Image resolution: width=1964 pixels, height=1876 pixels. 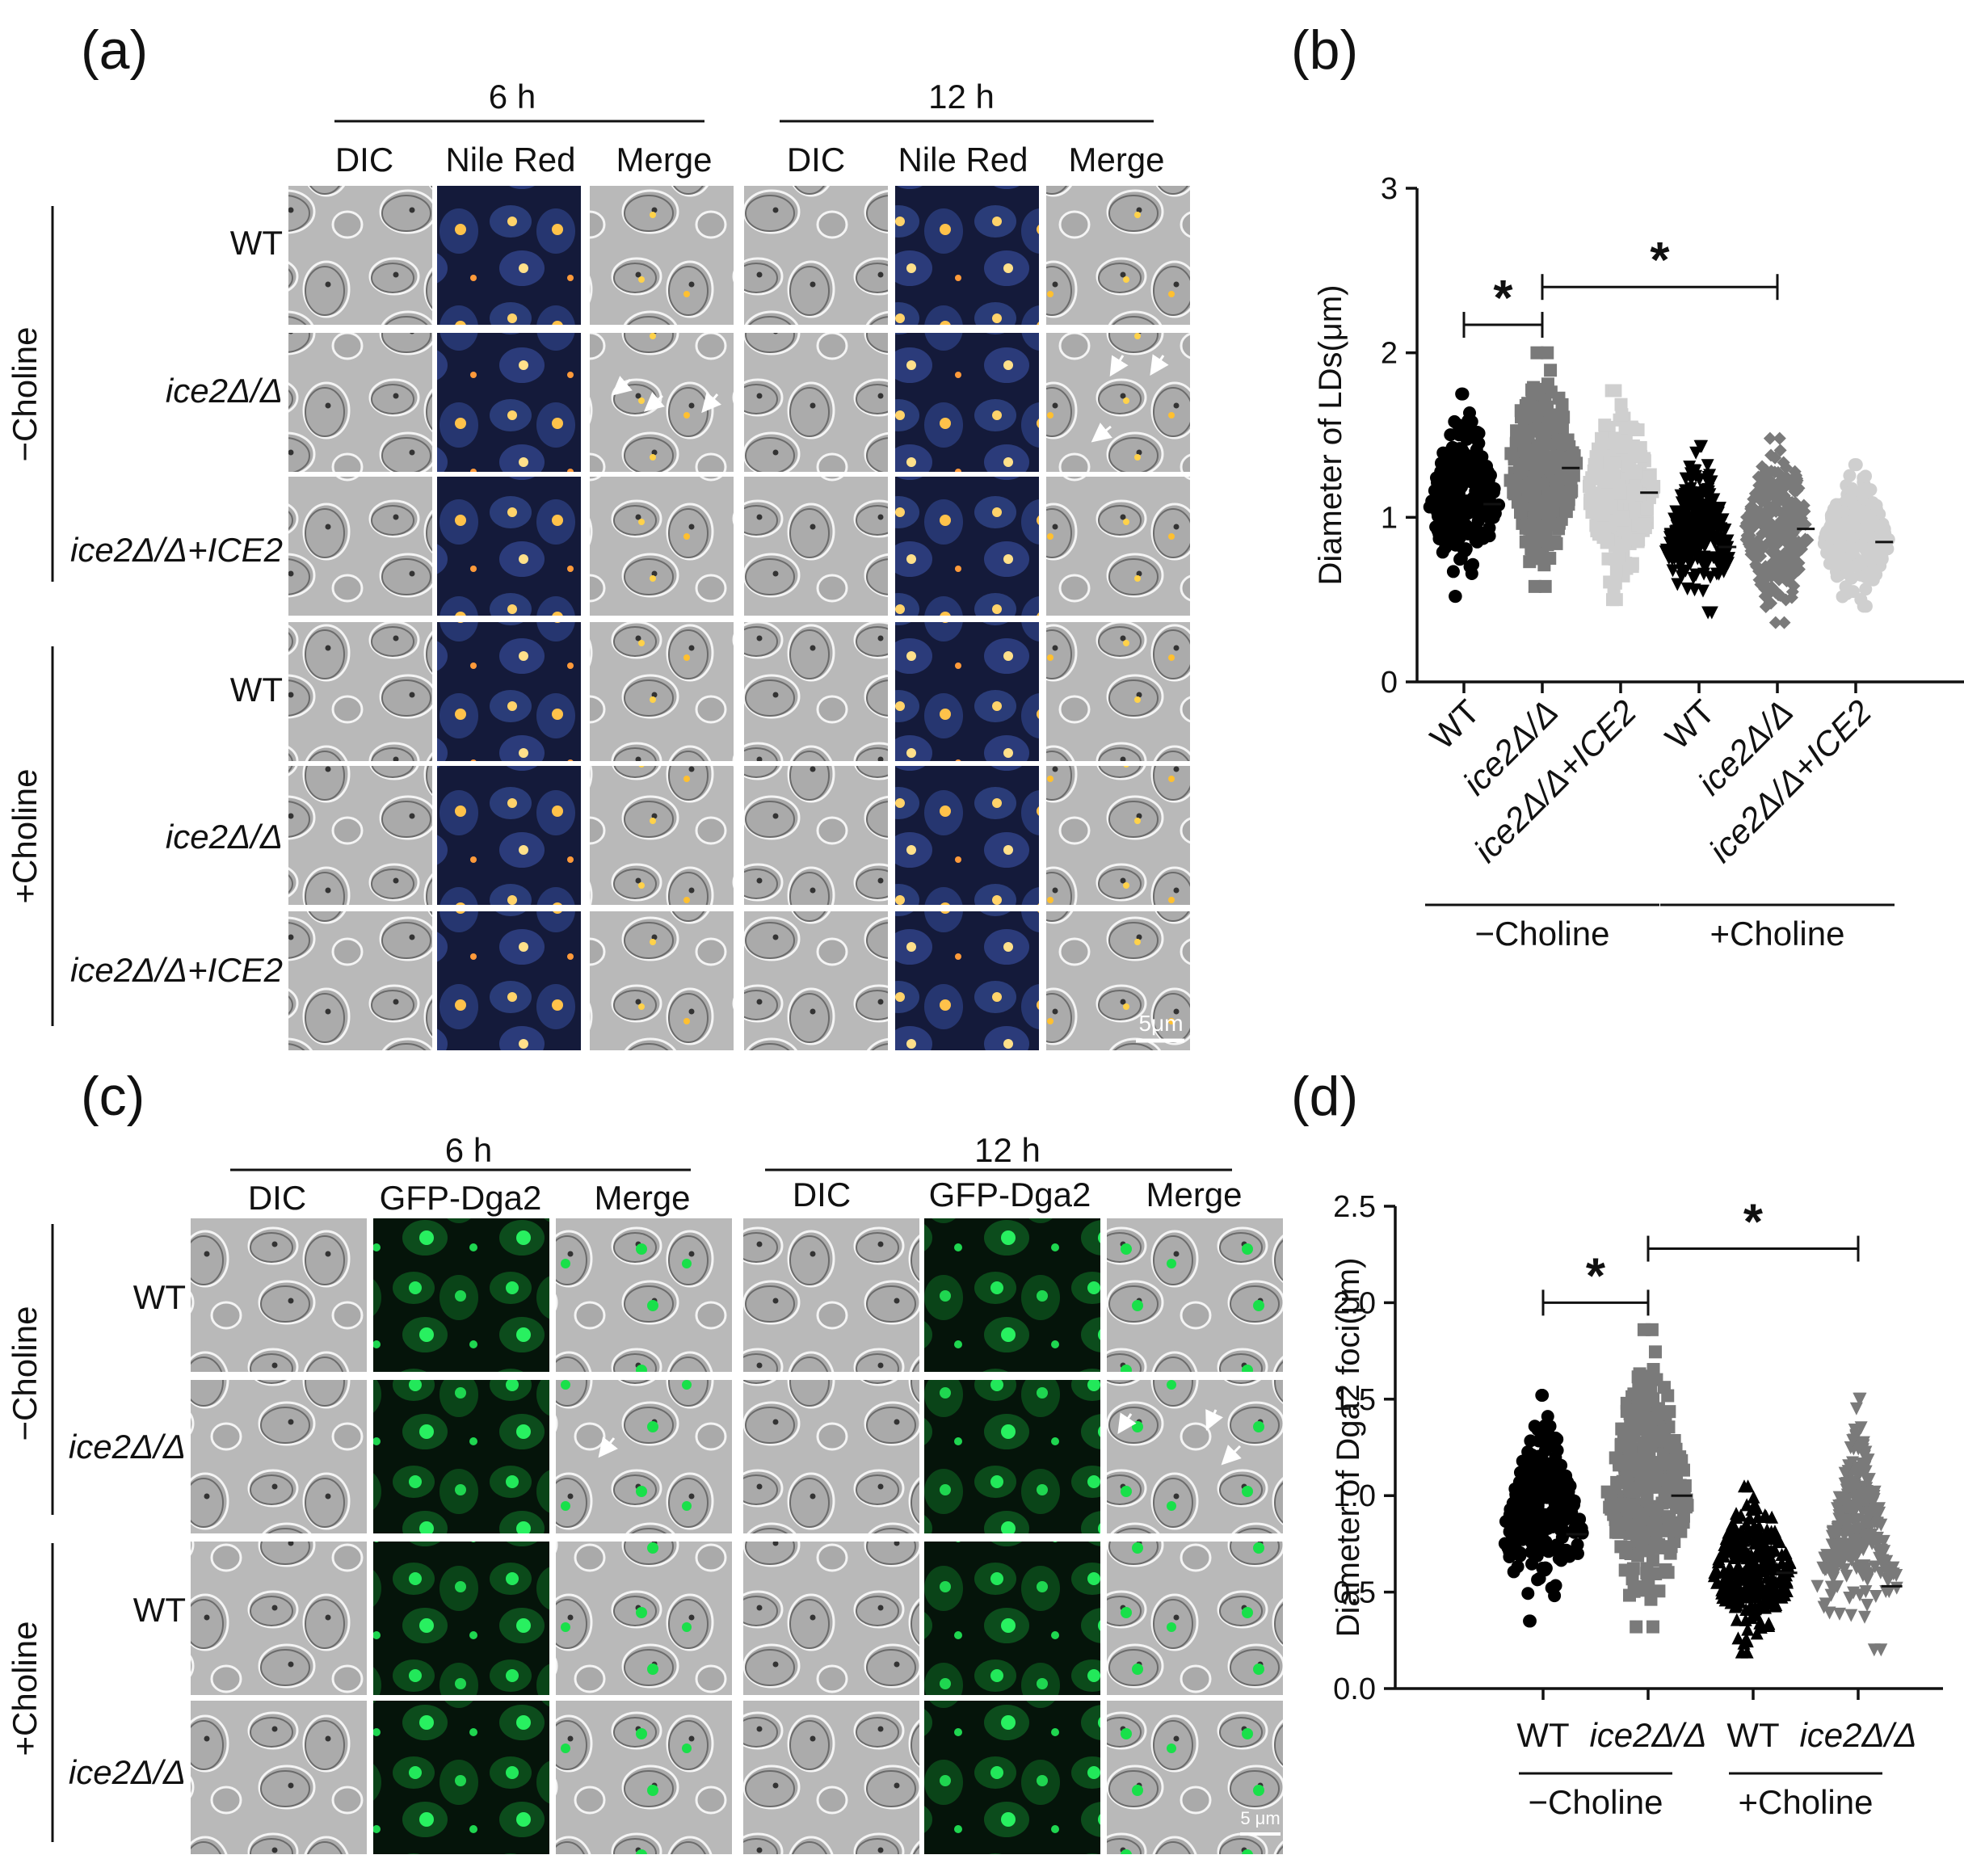 I want to click on group-label: +Choline, so click(x=1807, y=1802).